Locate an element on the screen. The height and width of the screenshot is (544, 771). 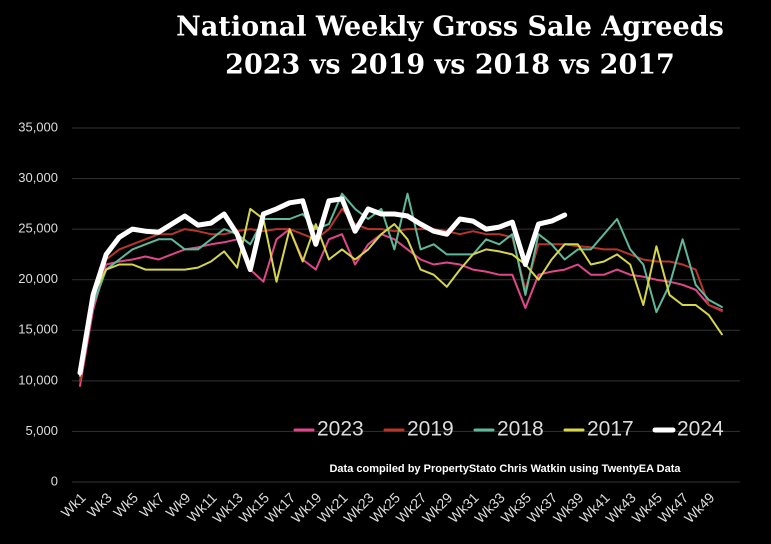
chart-title: National Weekly Gross Sale Agreeds is located at coordinates (450, 27).